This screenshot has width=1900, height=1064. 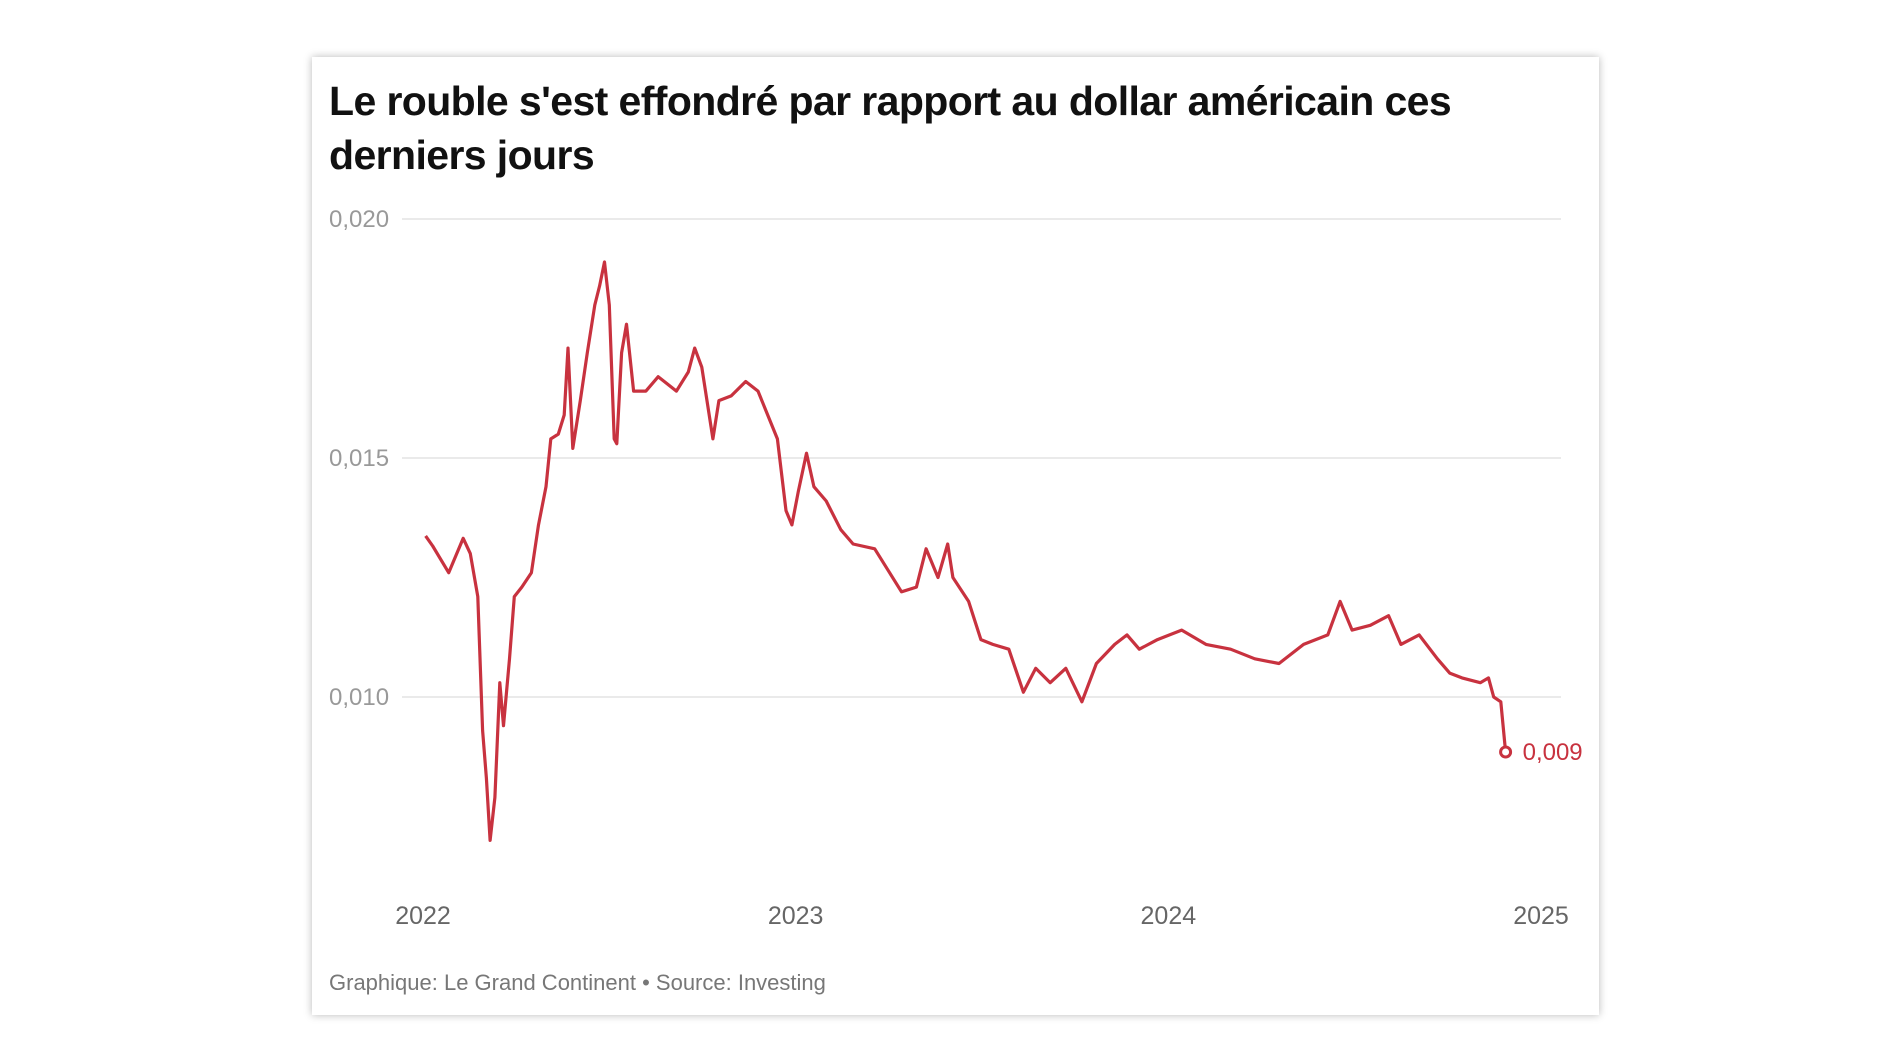 I want to click on y-tick-label: 0,010, so click(x=359, y=697).